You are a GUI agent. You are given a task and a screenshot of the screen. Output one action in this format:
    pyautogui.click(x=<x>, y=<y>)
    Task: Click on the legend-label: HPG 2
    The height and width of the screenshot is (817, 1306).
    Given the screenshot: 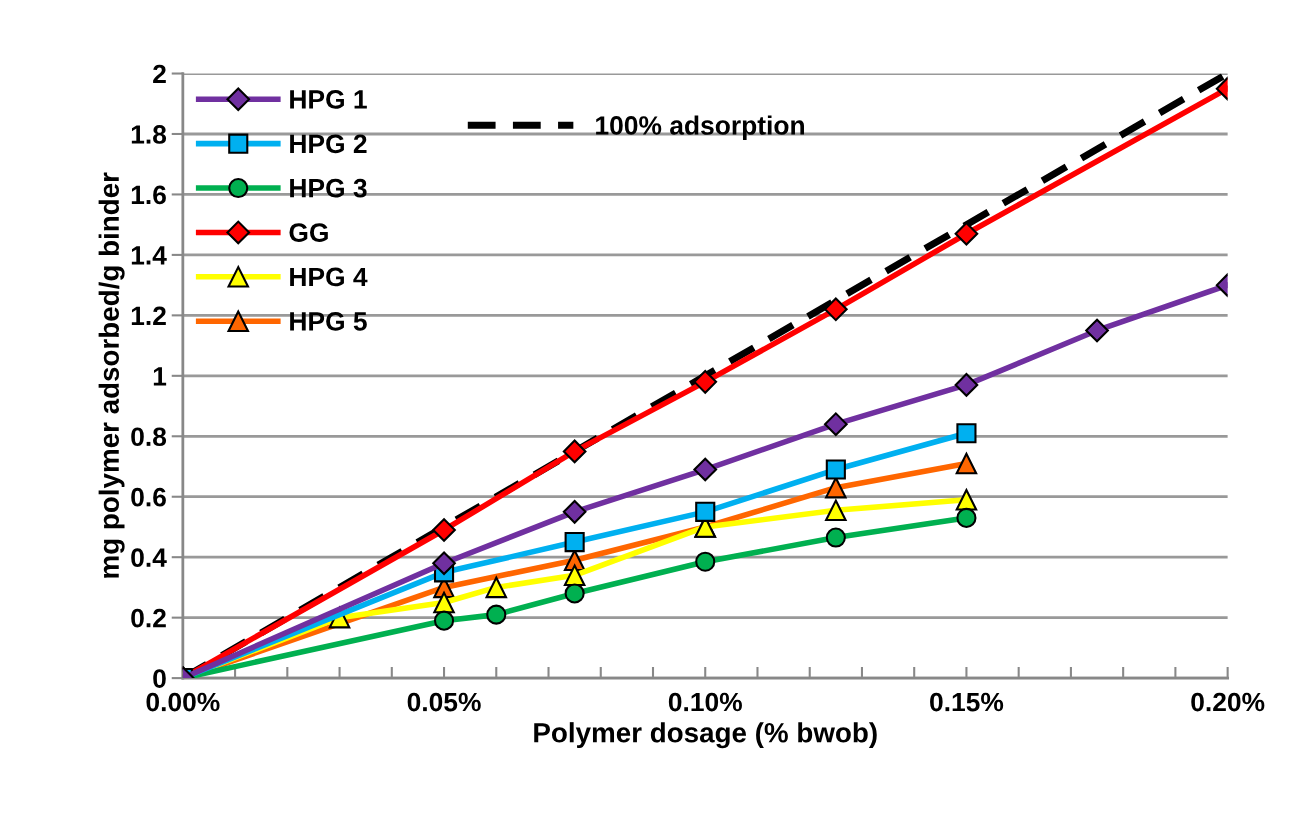 What is the action you would take?
    pyautogui.click(x=328, y=144)
    